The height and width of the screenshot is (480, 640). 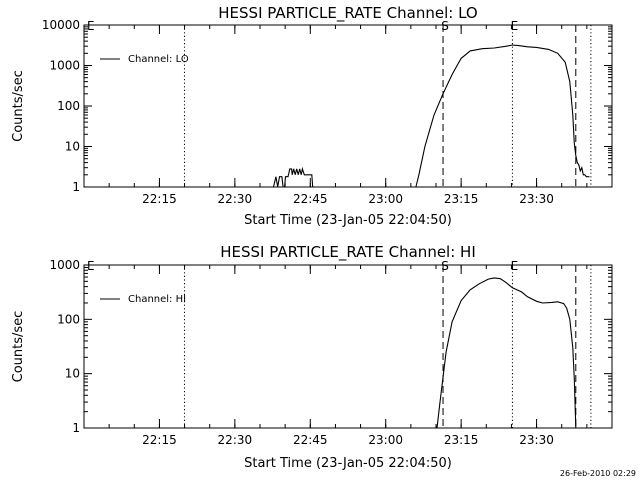 I want to click on footer-timestamp: 26-Feb-2010 02:29, so click(x=598, y=473).